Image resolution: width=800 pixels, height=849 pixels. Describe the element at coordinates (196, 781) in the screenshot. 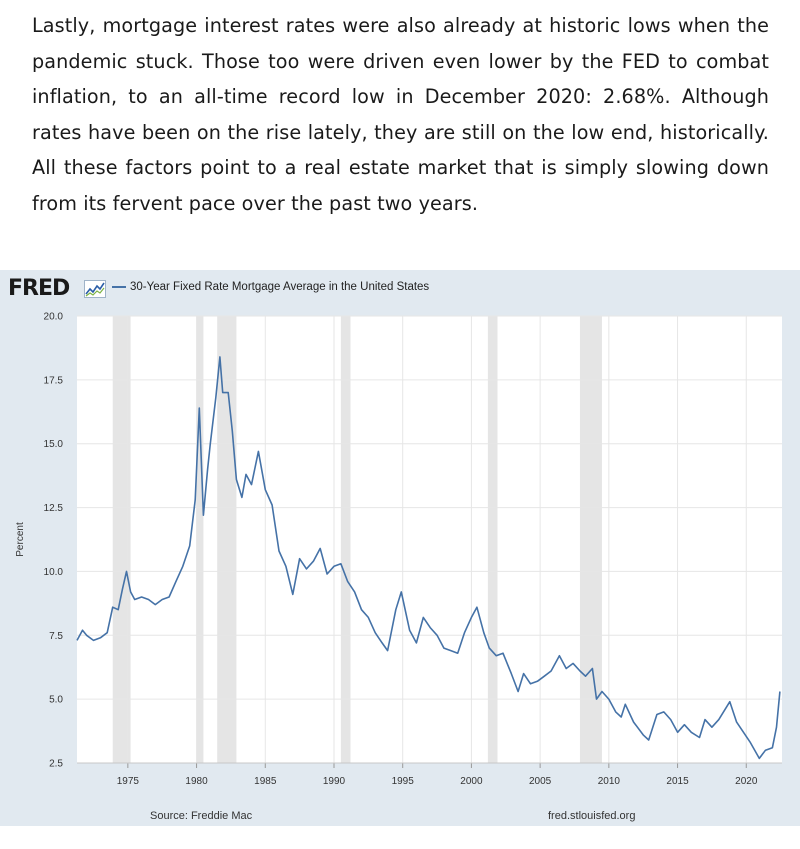

I see `x-tick-label: 1980` at that location.